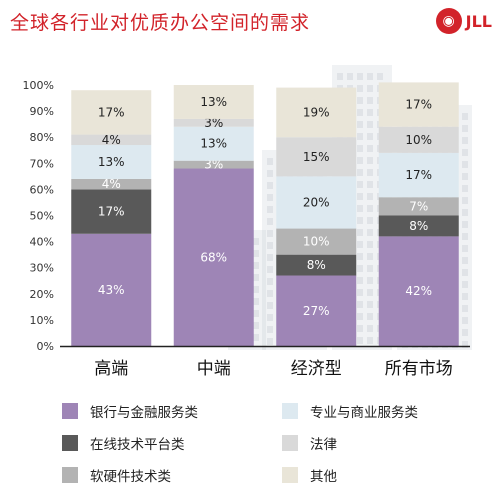 This screenshot has height=500, width=500. I want to click on jll-logo-mark-icon: ◉, so click(448, 21).